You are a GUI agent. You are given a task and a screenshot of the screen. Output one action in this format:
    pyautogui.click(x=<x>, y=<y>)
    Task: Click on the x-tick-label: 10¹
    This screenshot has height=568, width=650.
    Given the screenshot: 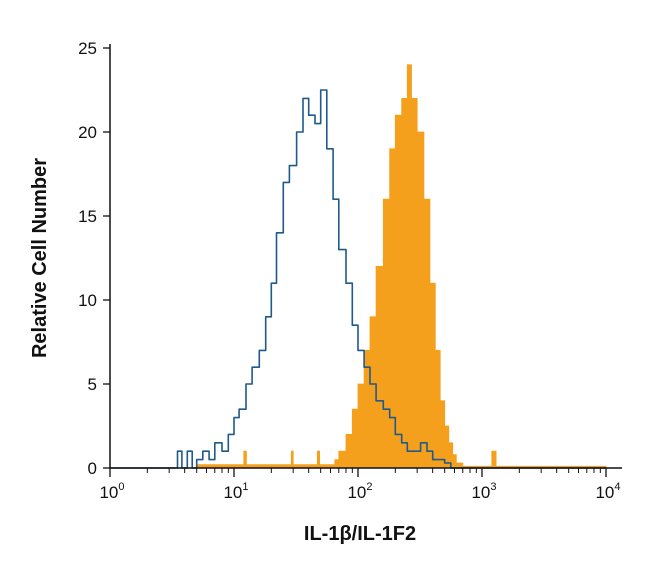 What is the action you would take?
    pyautogui.click(x=235, y=491)
    